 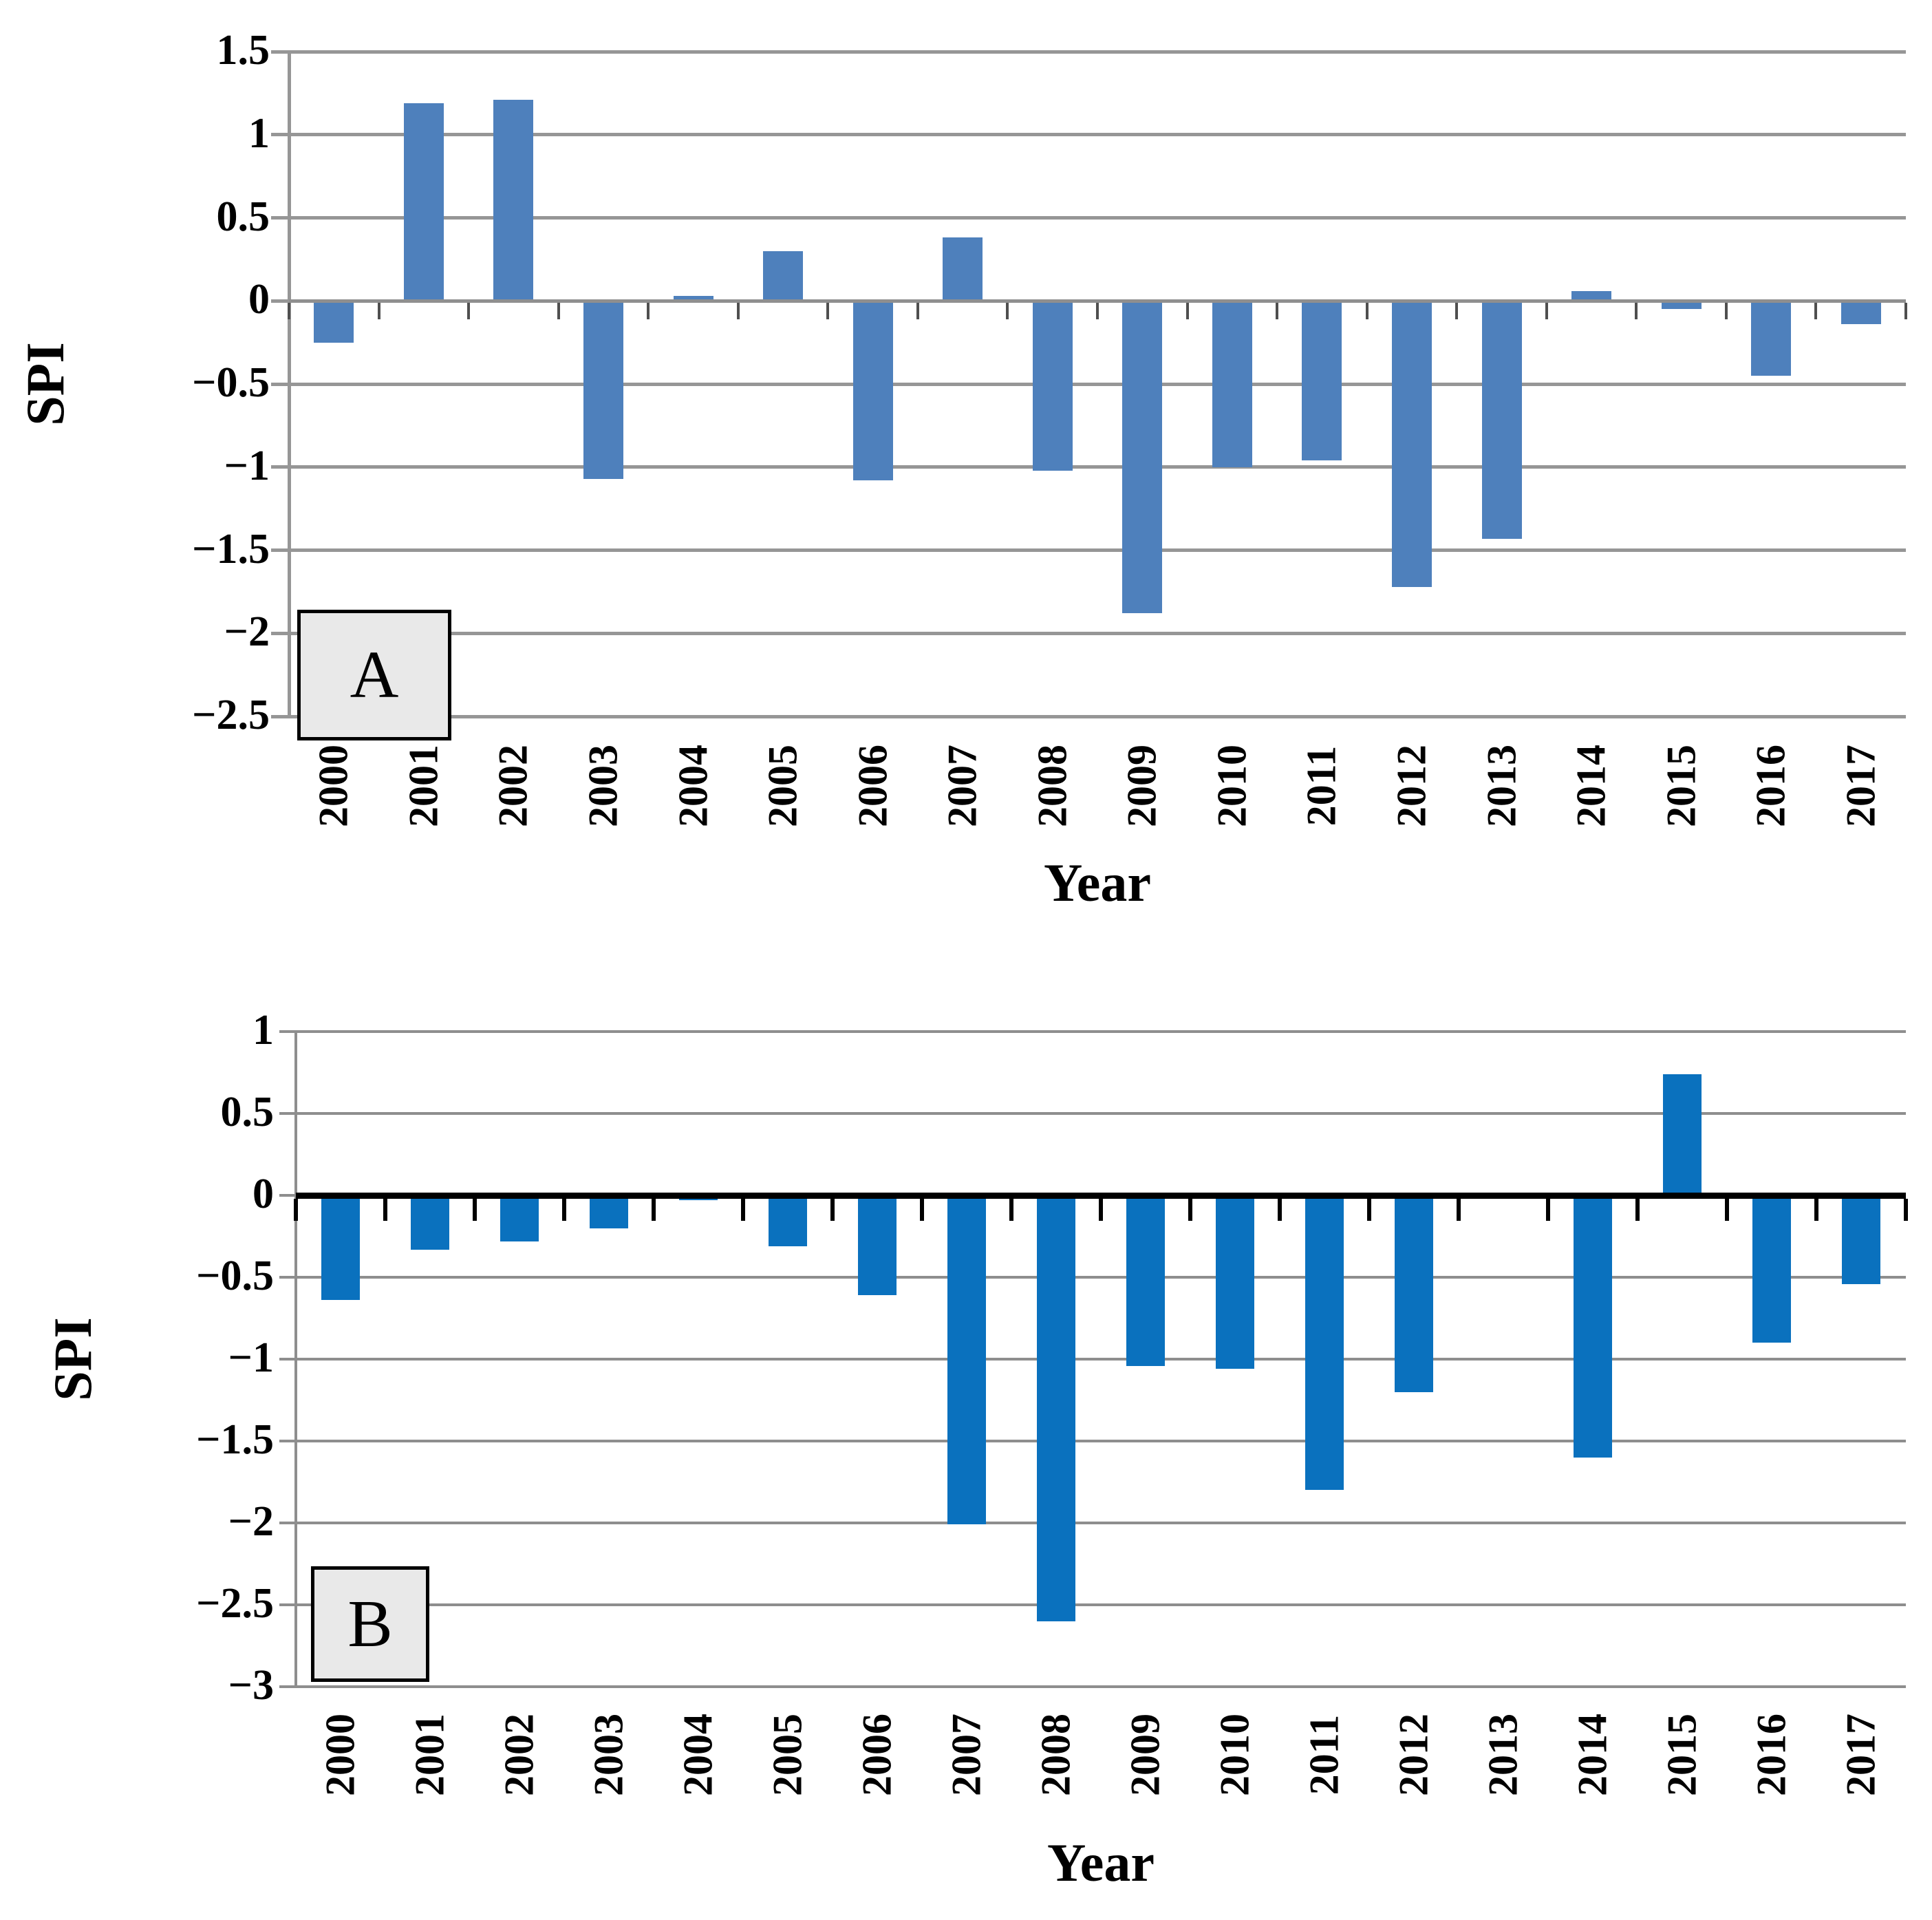 What do you see at coordinates (1324, 1755) in the screenshot?
I see `x-tick-label: 2011` at bounding box center [1324, 1755].